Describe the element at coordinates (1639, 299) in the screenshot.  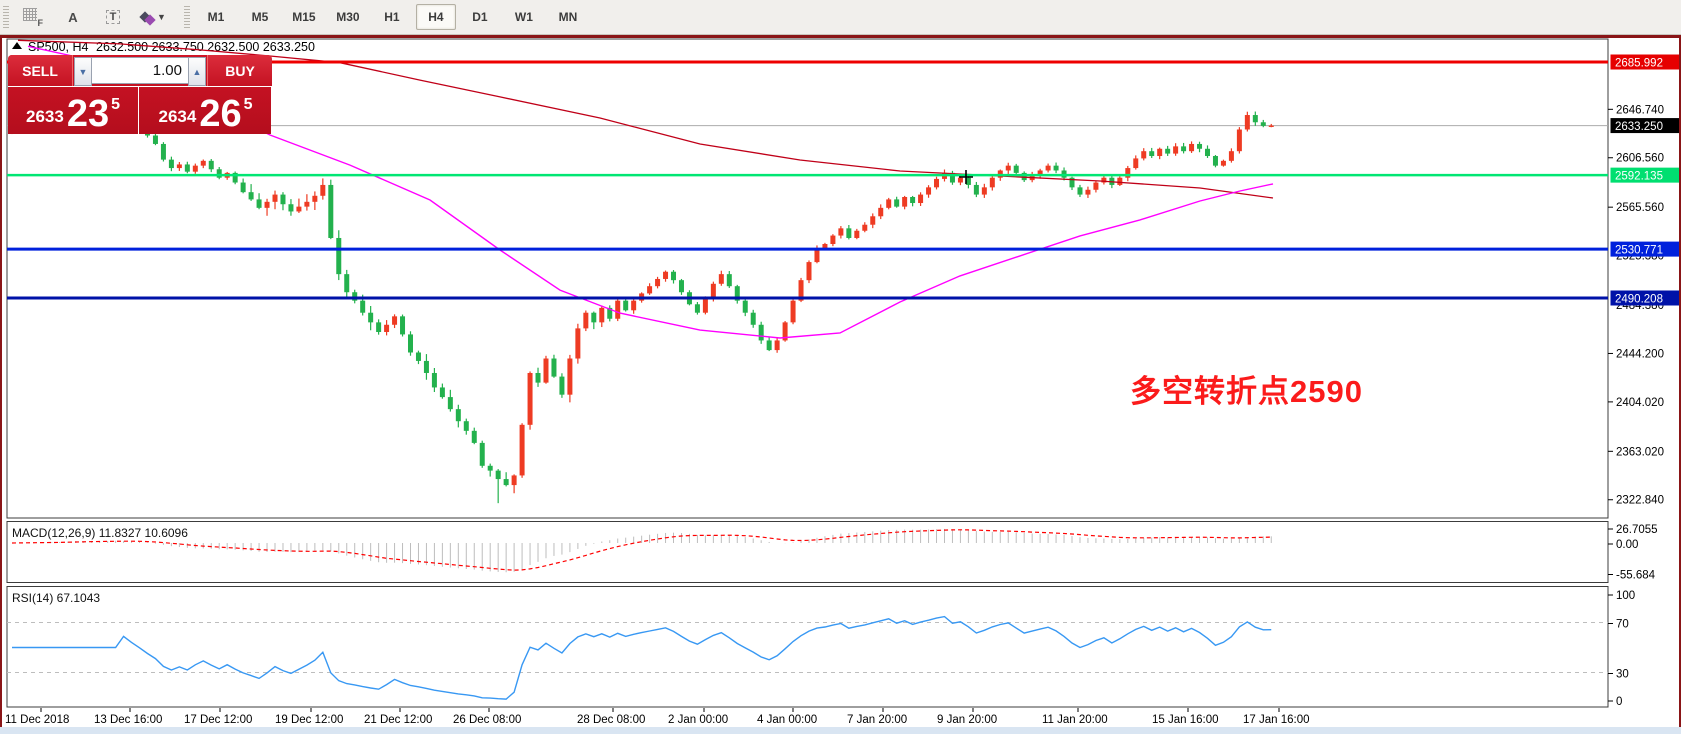
I see `price-badge-label: 2490.208` at that location.